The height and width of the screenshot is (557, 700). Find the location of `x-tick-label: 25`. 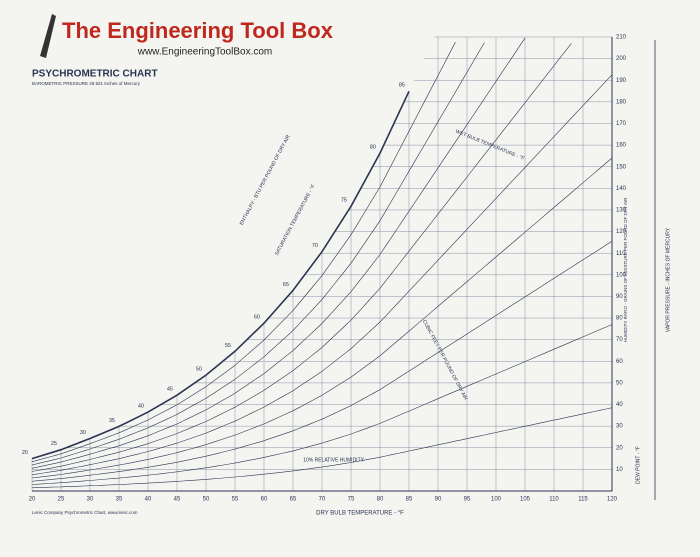

x-tick-label: 25 is located at coordinates (61, 500).